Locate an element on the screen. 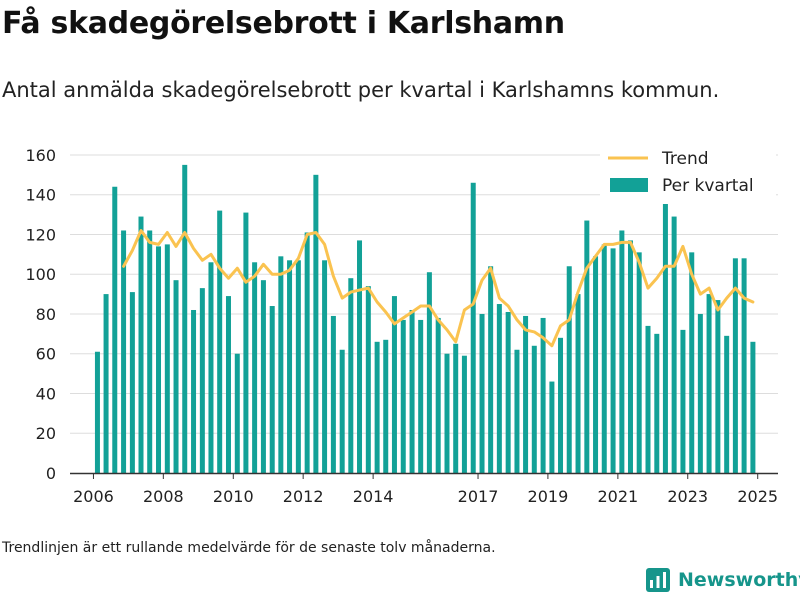 The image size is (800, 600). x-tick-label: 2006 is located at coordinates (93, 496).